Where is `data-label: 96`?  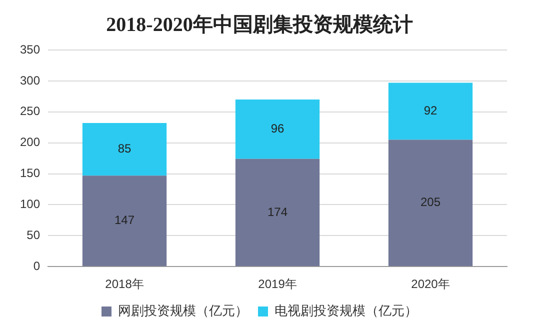 data-label: 96 is located at coordinates (277, 129).